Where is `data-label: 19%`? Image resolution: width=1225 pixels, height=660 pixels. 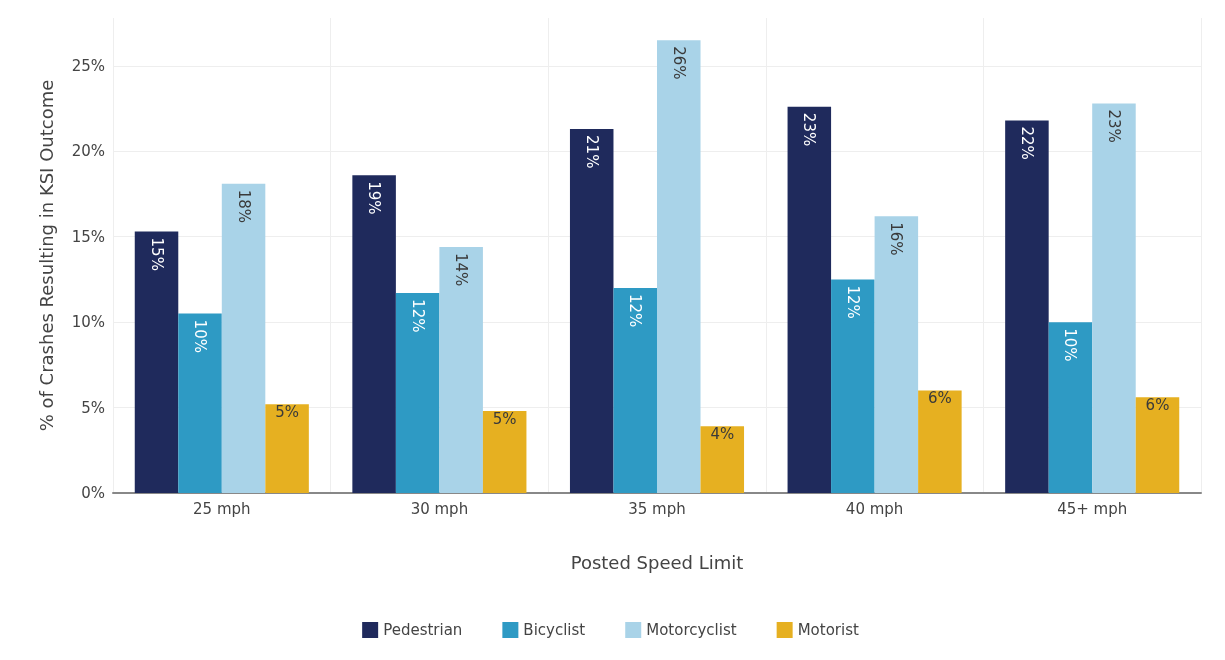
data-label: 19% is located at coordinates (374, 198).